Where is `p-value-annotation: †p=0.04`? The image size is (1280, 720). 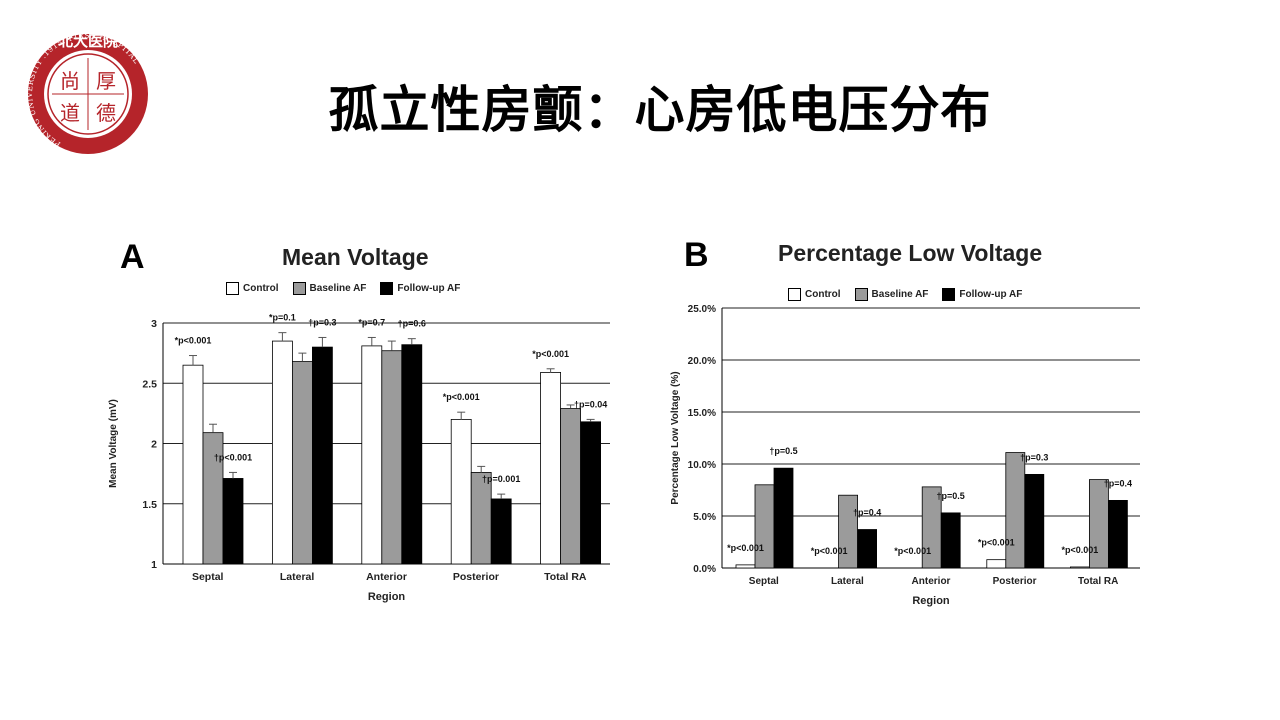 p-value-annotation: †p=0.04 is located at coordinates (590, 404).